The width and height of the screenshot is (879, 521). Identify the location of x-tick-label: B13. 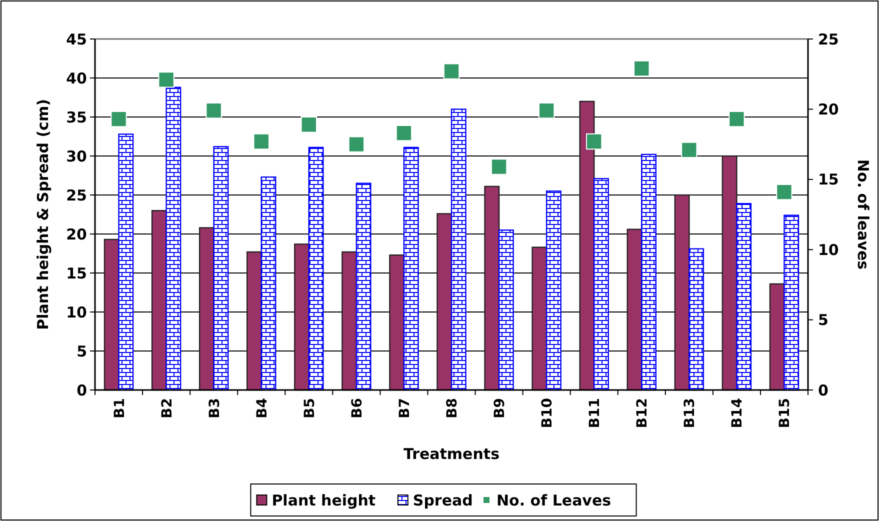
(690, 413).